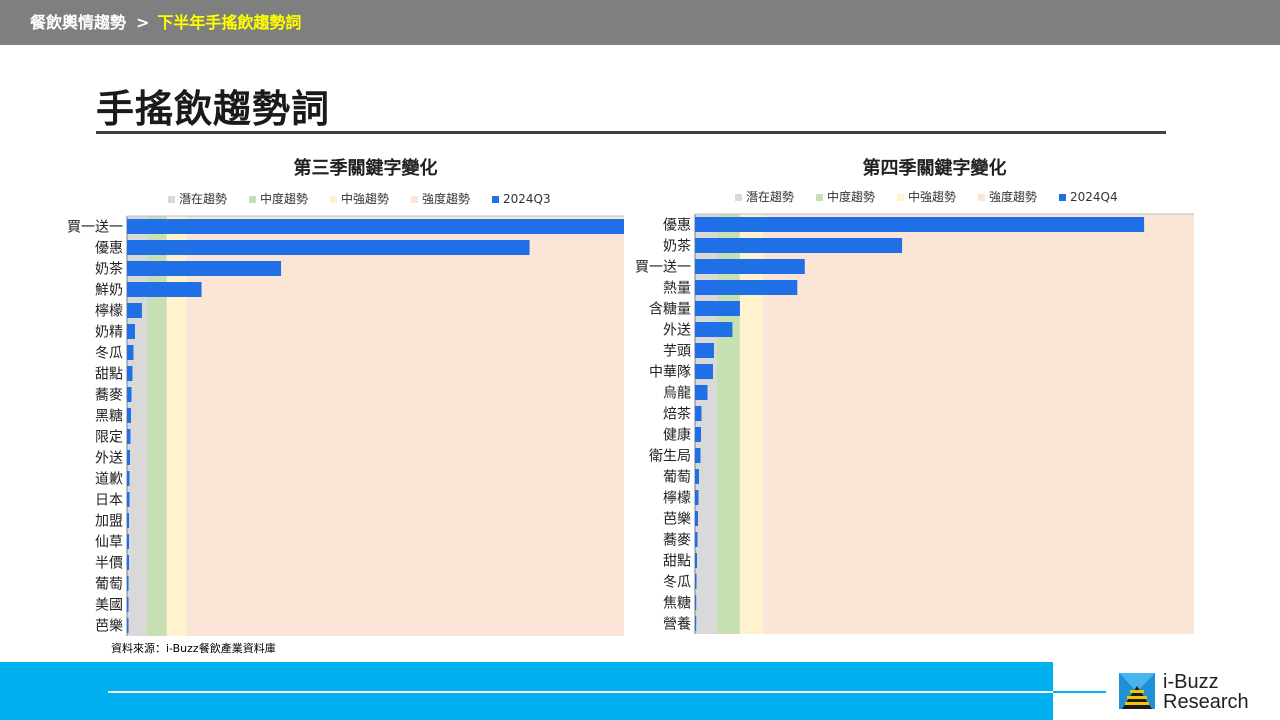 Image resolution: width=1280 pixels, height=720 pixels. Describe the element at coordinates (109, 606) in the screenshot. I see `category-label: 美國` at that location.